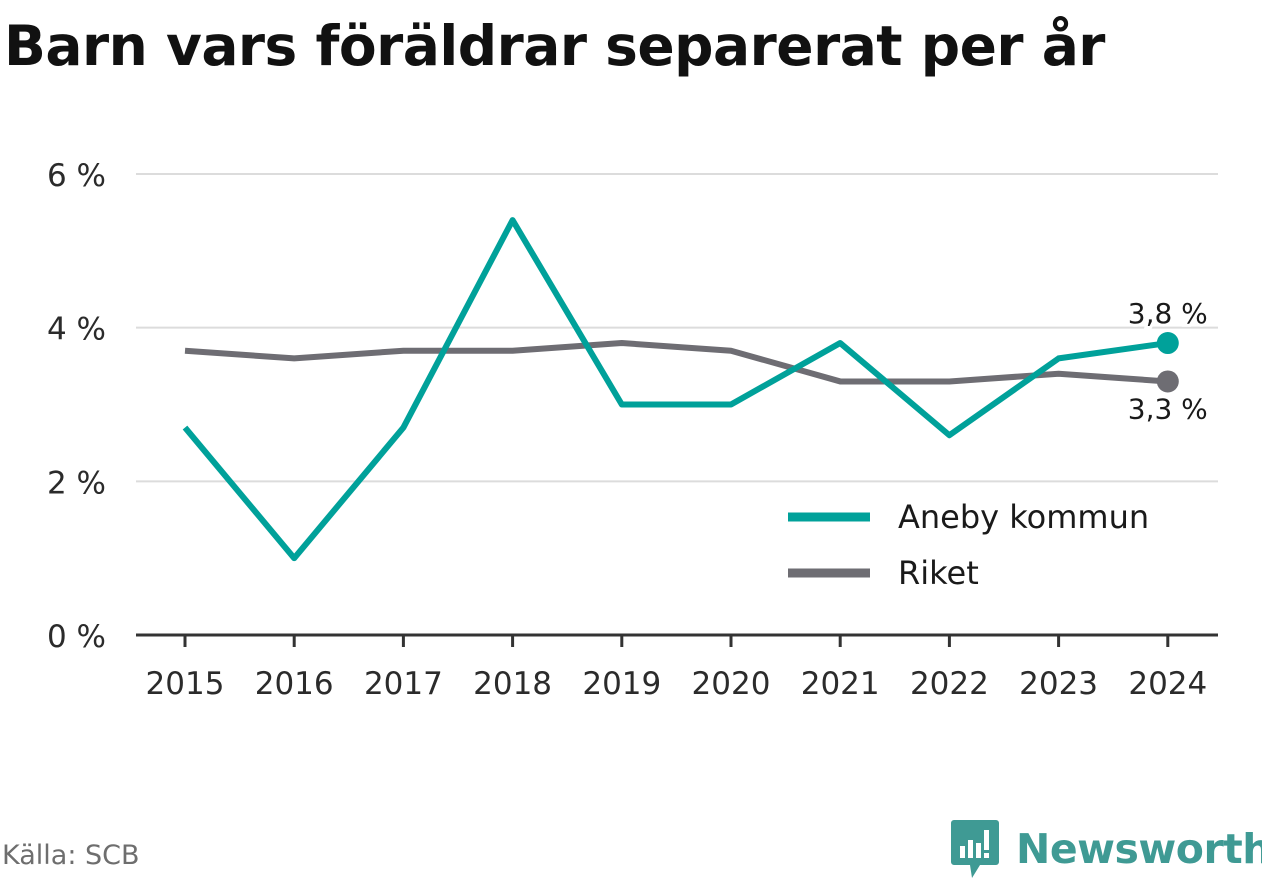  I want to click on data-label: 3,8 %, so click(1168, 313).